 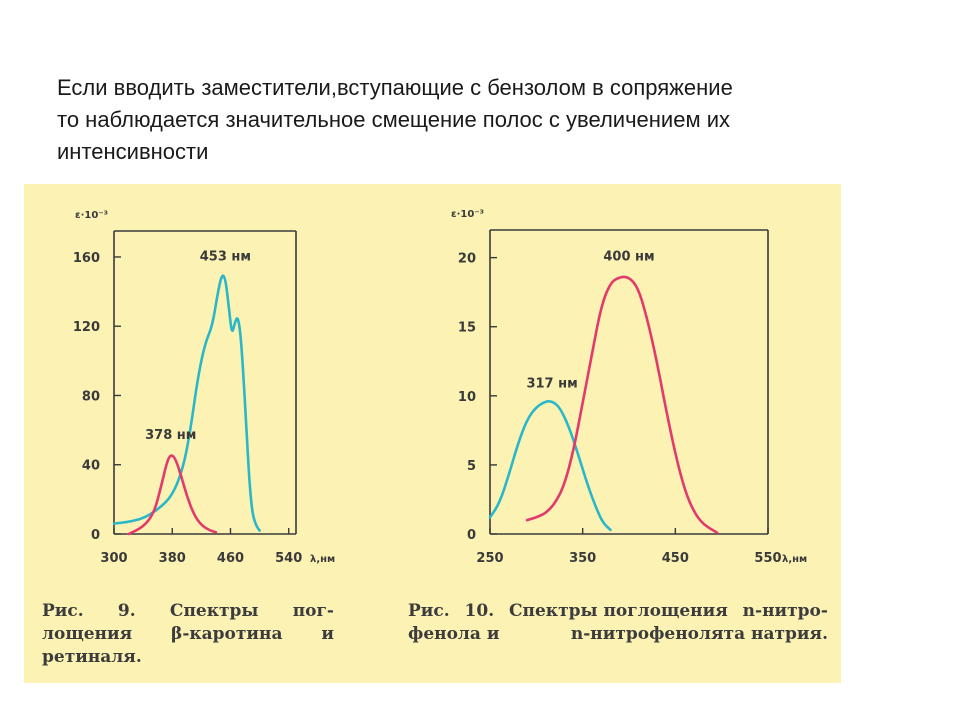 I want to click on chart1-y-tick-label: 5, so click(x=471, y=466).